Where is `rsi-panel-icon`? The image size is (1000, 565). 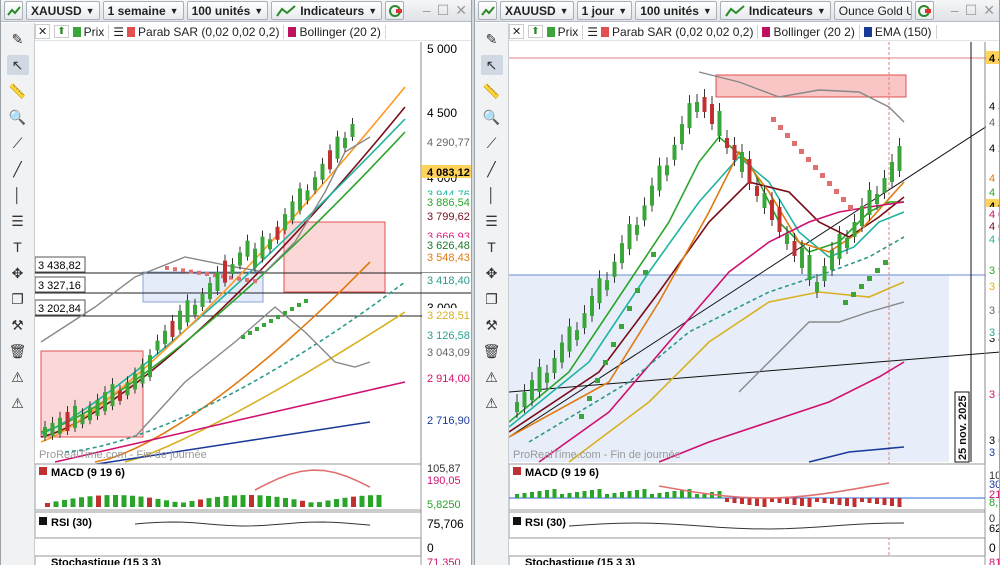 rsi-panel-icon is located at coordinates (43, 521).